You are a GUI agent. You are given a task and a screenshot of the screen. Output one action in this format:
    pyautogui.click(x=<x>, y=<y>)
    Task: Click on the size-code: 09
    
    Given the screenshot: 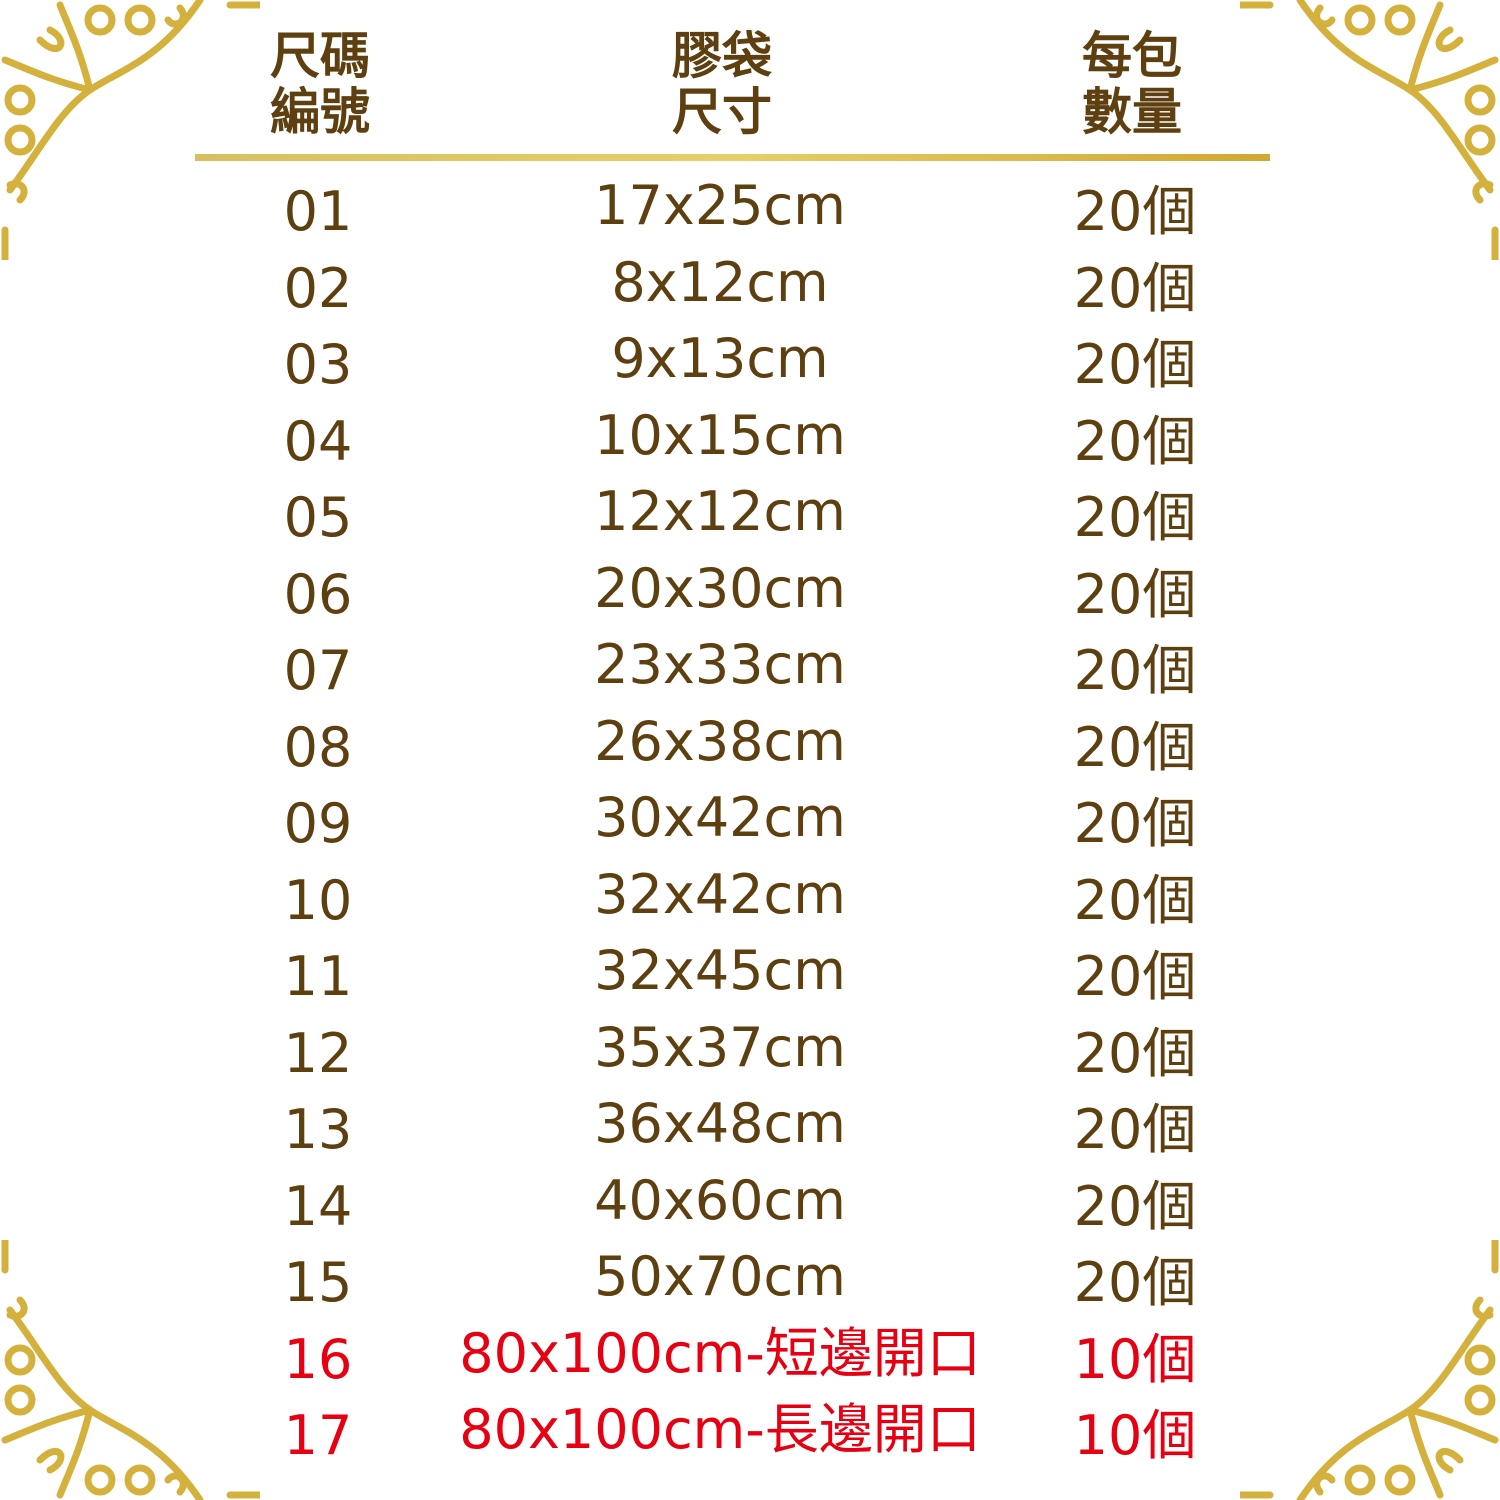 What is the action you would take?
    pyautogui.click(x=318, y=823)
    